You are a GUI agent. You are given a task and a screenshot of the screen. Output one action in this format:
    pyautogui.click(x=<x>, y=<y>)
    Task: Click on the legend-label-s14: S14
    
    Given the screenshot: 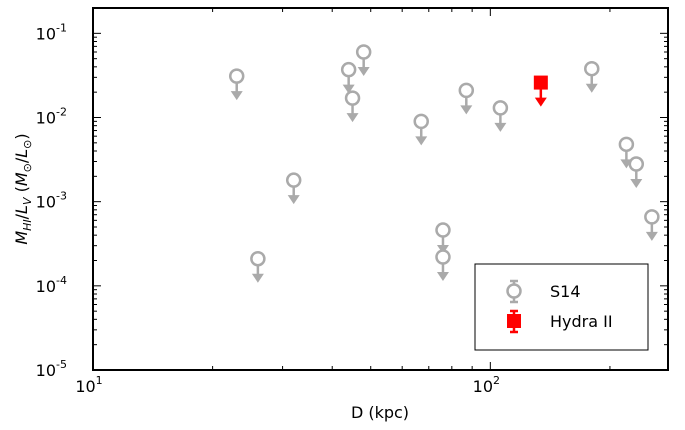 What is the action you would take?
    pyautogui.click(x=565, y=291)
    